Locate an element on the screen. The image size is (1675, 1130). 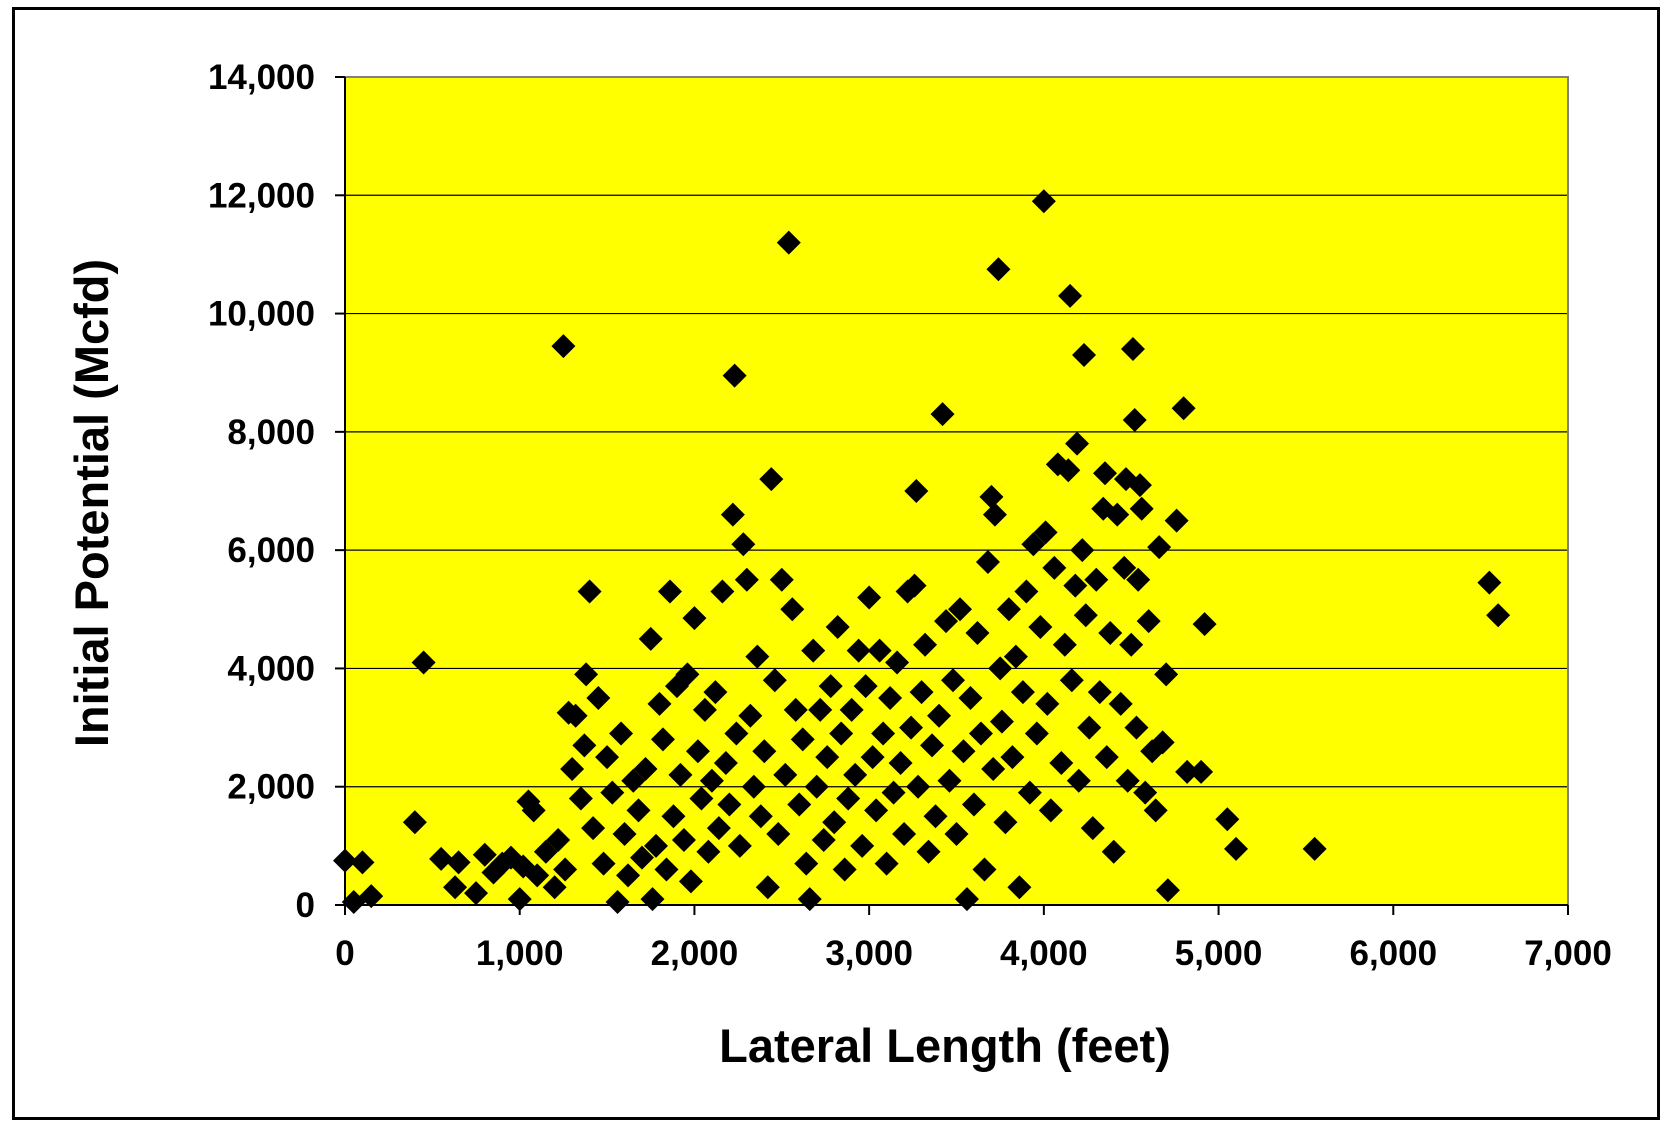
y-tick-label: 2,000 is located at coordinates (271, 787).